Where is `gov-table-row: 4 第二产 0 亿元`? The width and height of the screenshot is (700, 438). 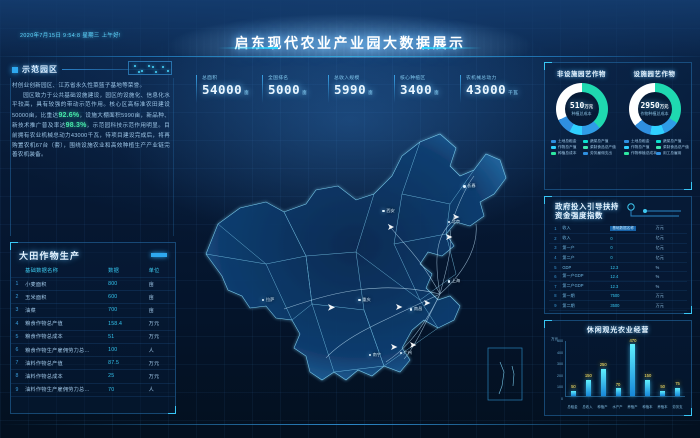 gov-table-row: 4 第二产 0 亿元 is located at coordinates (618, 258).